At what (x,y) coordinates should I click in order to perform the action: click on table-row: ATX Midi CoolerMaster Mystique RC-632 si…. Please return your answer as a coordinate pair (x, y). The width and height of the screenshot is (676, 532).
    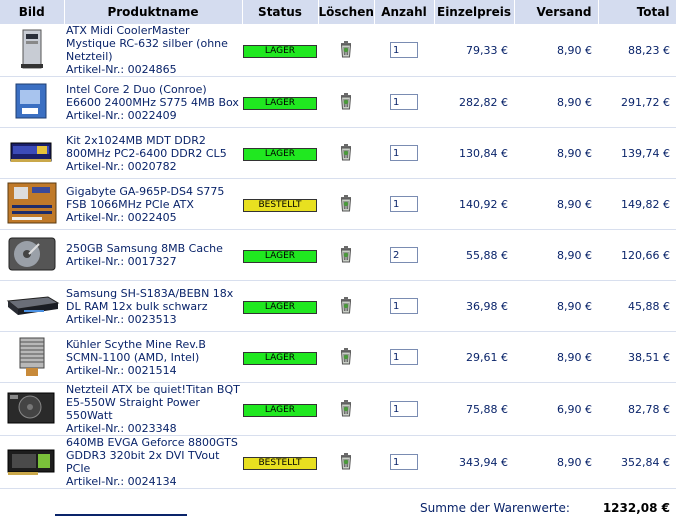
    Looking at the image, I should click on (338, 50).